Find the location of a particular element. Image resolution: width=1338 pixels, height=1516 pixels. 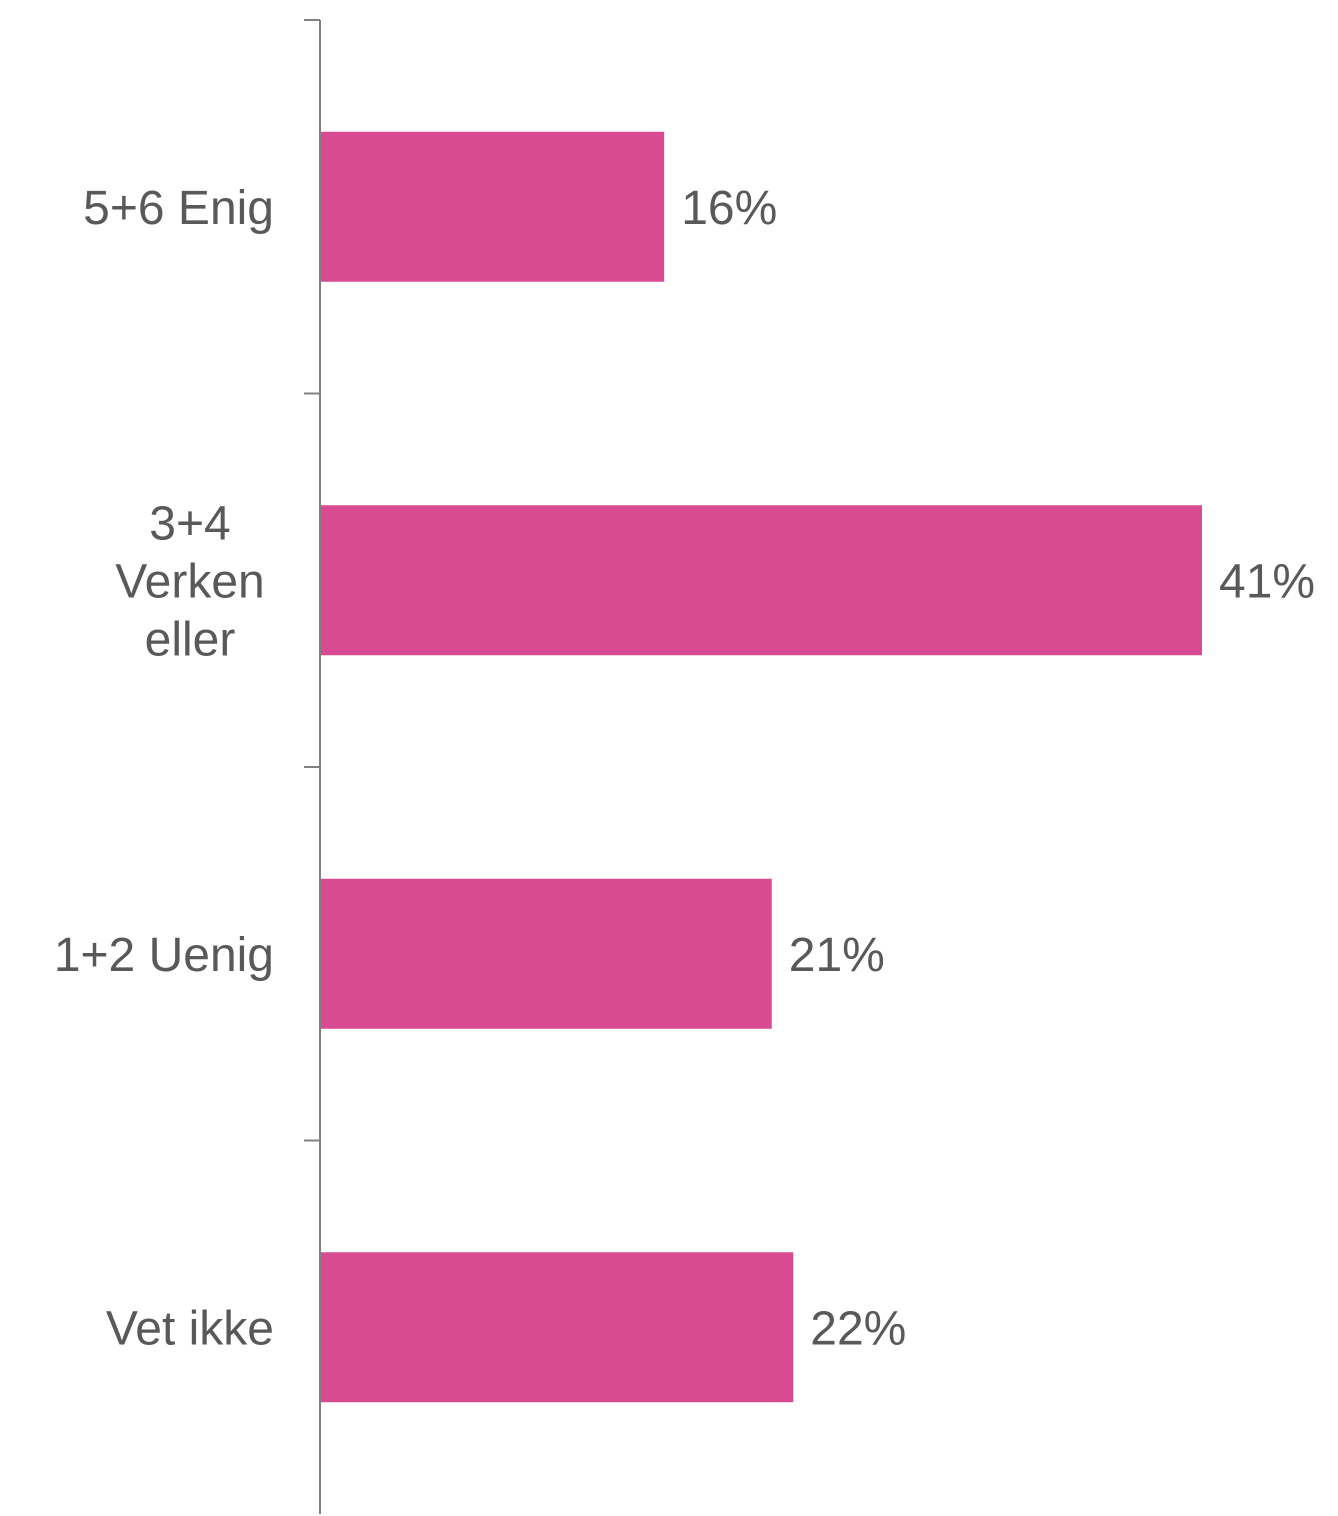

category-label: 1+2 Uenig is located at coordinates (164, 955).